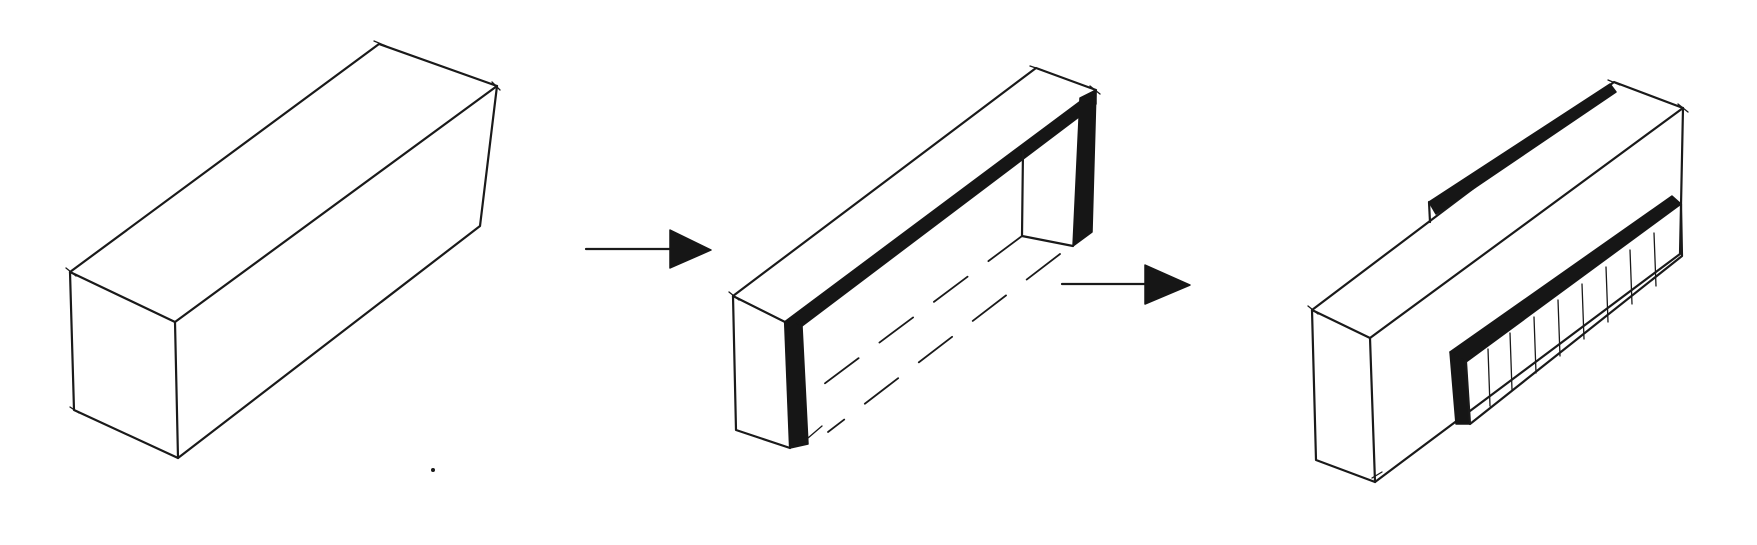 The height and width of the screenshot is (545, 1757). Describe the element at coordinates (1084, 168) in the screenshot. I see `block-2-shadow-right-pier` at that location.